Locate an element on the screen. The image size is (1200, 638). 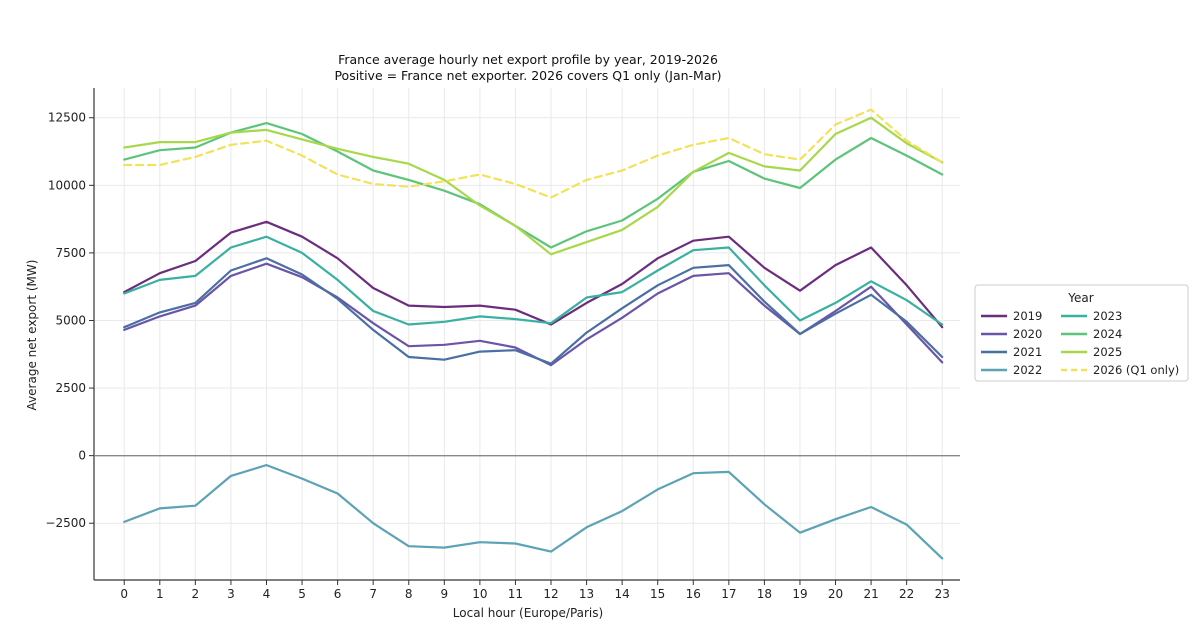
y-tick-label: 10000 is located at coordinates (67, 185).